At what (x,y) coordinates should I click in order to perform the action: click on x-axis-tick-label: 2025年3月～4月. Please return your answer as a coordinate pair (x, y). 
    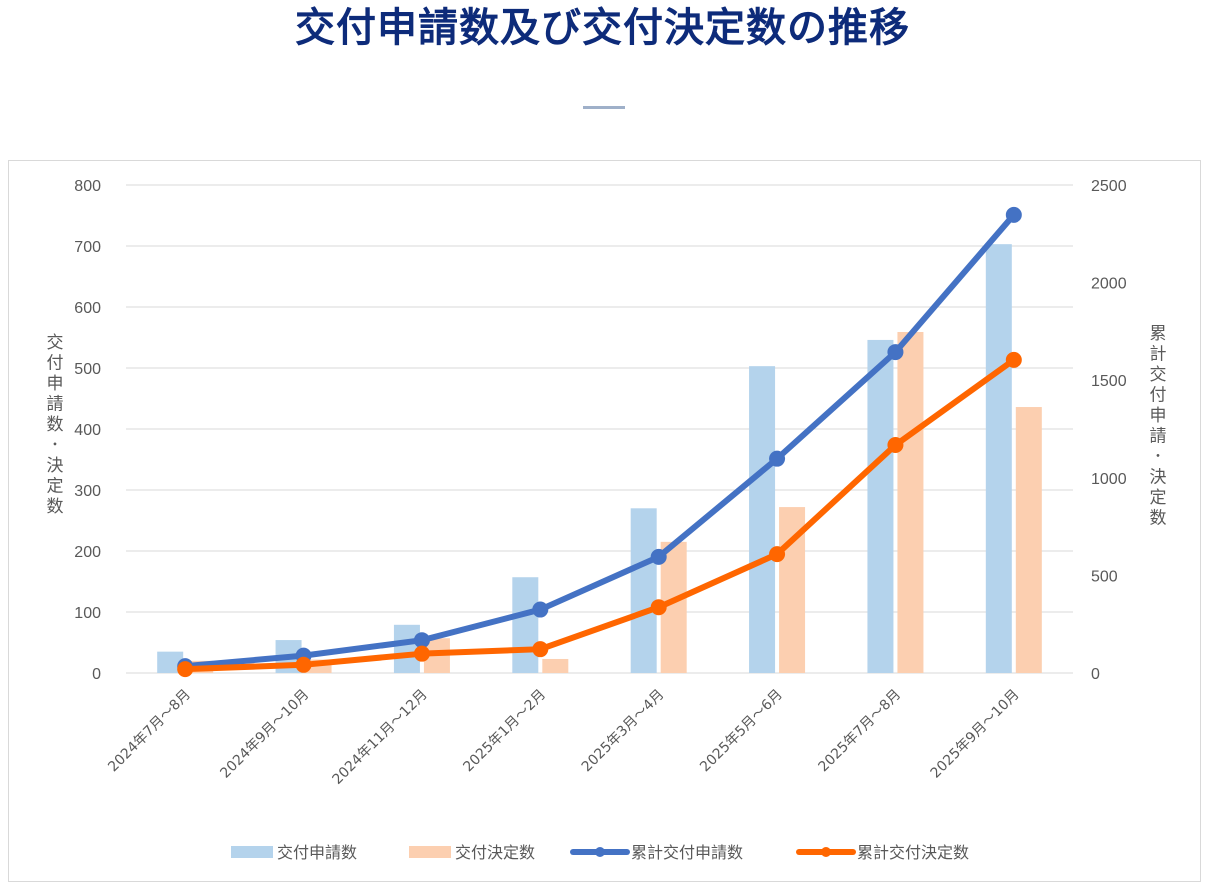
    Looking at the image, I should click on (623, 731).